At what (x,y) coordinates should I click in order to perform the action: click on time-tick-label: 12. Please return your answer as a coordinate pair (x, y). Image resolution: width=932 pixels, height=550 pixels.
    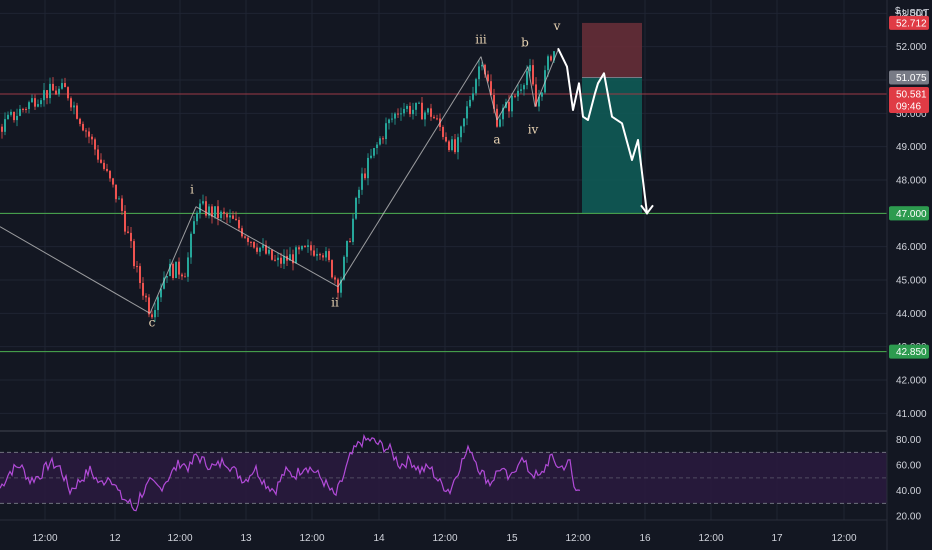
    Looking at the image, I should click on (115, 538).